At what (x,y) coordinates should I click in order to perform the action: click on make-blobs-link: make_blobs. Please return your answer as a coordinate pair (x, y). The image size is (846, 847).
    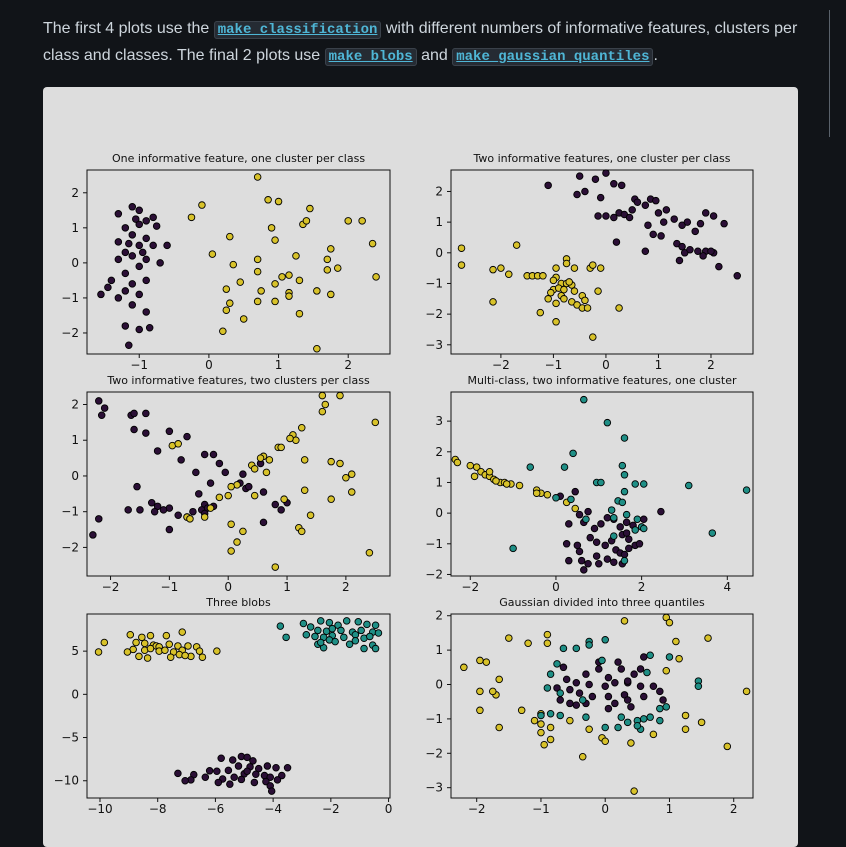
    Looking at the image, I should click on (370, 57).